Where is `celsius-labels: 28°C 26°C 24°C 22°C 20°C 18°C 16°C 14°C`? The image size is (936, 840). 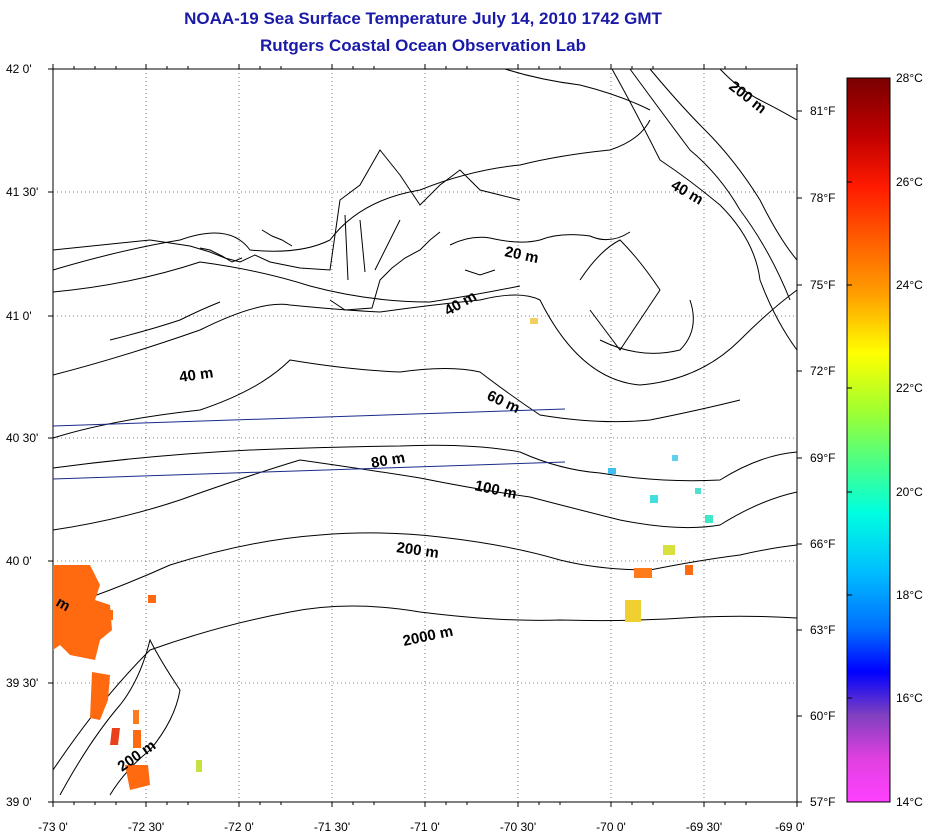
celsius-labels: 28°C 26°C 24°C 22°C 20°C 18°C 16°C 14°C is located at coordinates (909, 440).